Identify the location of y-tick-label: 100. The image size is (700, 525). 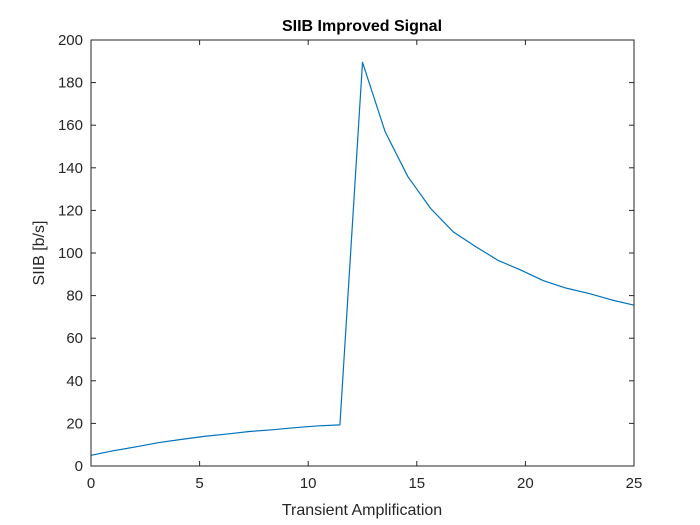
(70, 253).